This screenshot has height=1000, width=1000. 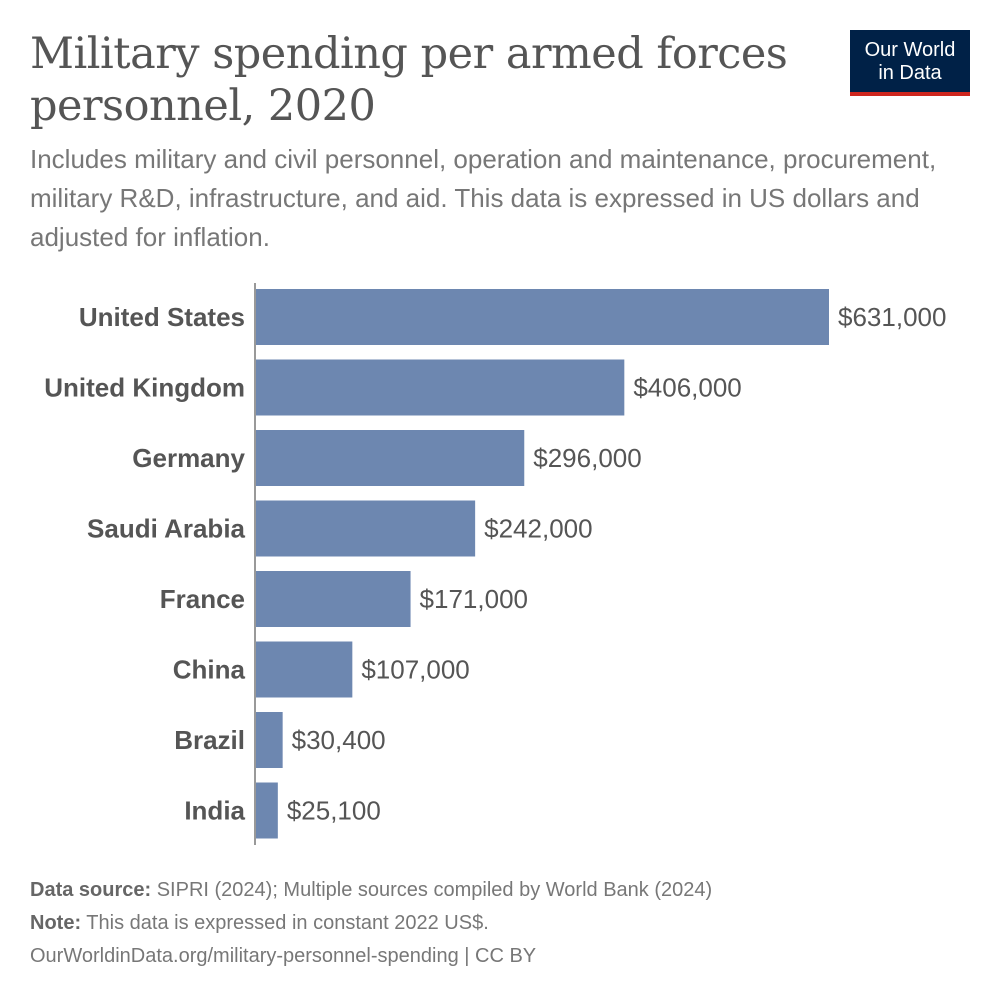 What do you see at coordinates (266, 810) in the screenshot?
I see `bar-india` at bounding box center [266, 810].